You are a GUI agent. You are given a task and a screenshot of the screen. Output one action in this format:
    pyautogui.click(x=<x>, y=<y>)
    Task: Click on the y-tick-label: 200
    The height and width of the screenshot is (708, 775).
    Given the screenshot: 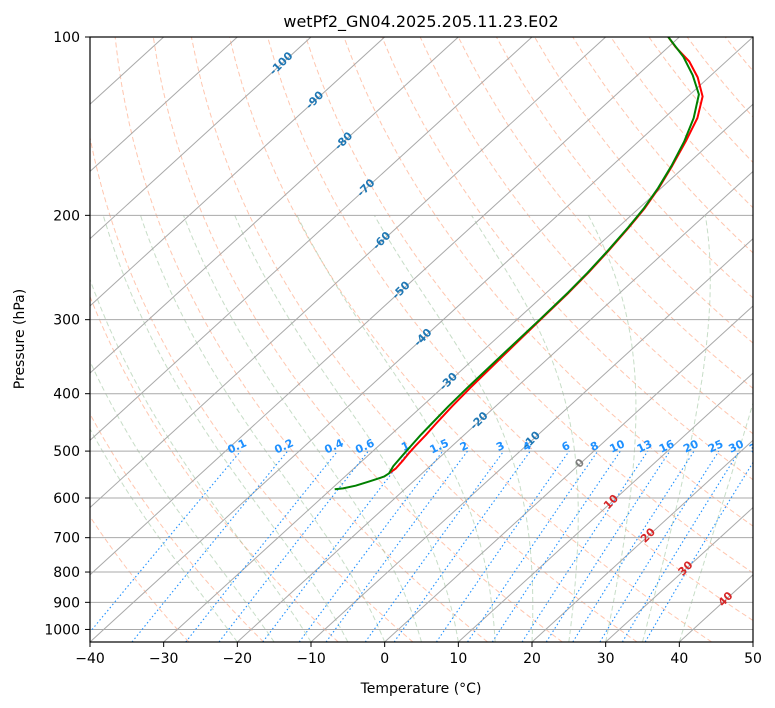 What is the action you would take?
    pyautogui.click(x=66, y=216)
    